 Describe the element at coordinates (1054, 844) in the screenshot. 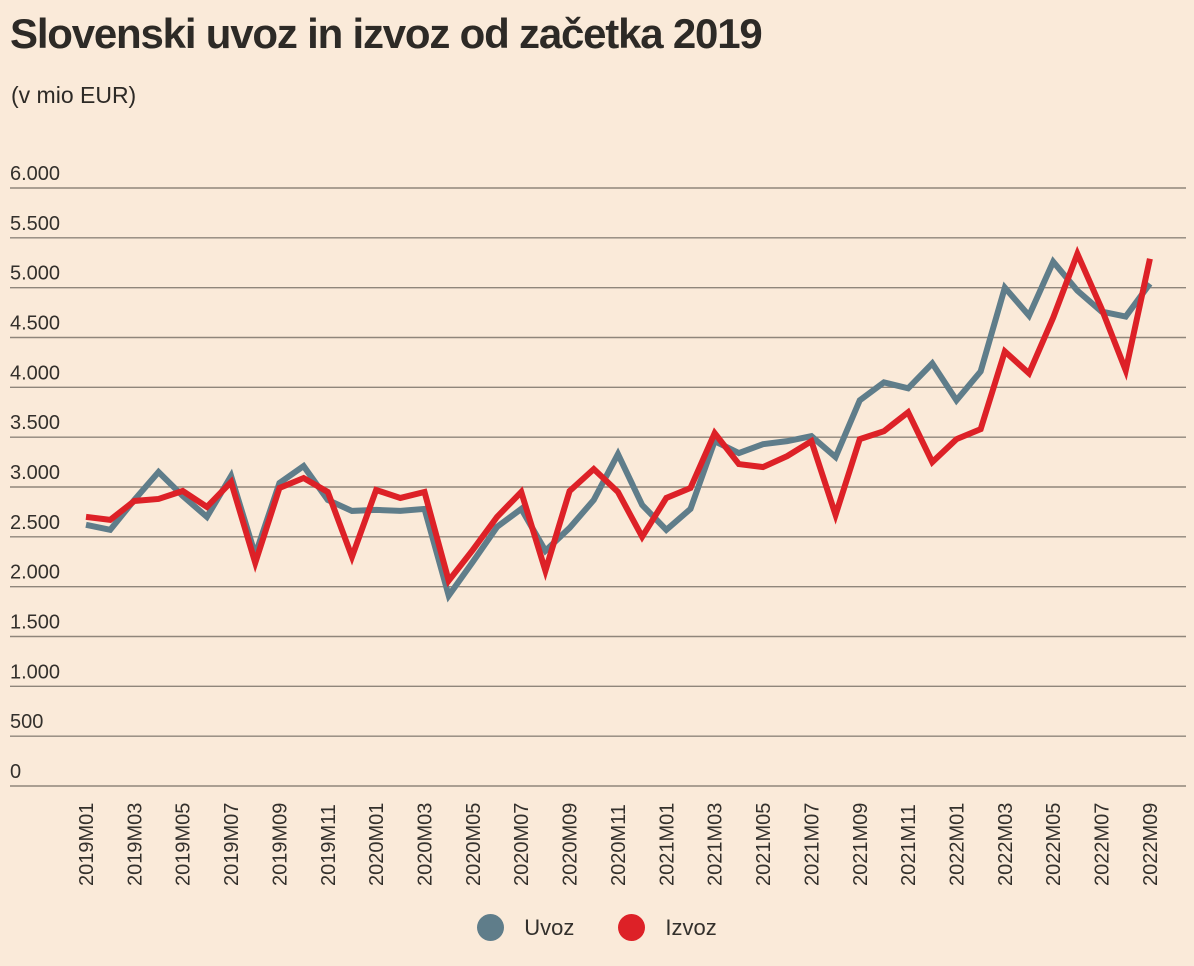

I see `x-tick-label: 2022M05` at that location.